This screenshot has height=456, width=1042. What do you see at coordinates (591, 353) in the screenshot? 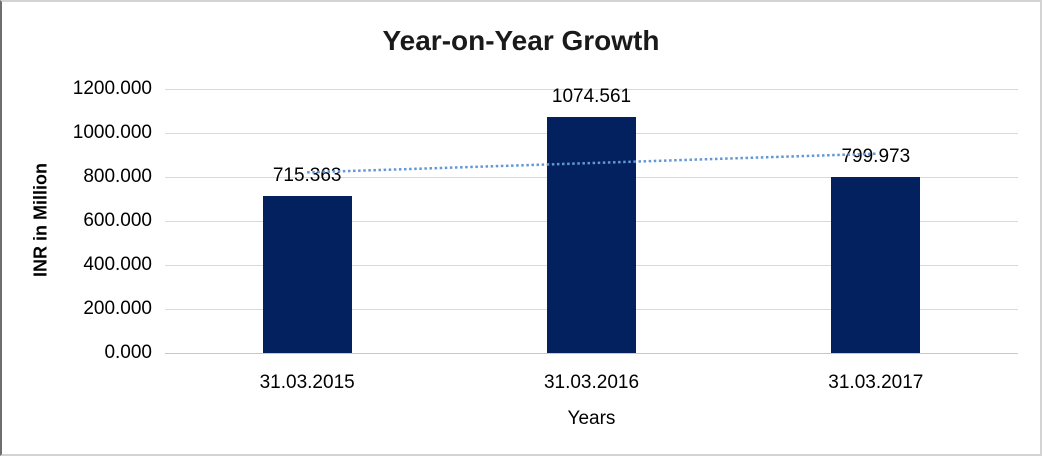
I see `x-axis-line` at bounding box center [591, 353].